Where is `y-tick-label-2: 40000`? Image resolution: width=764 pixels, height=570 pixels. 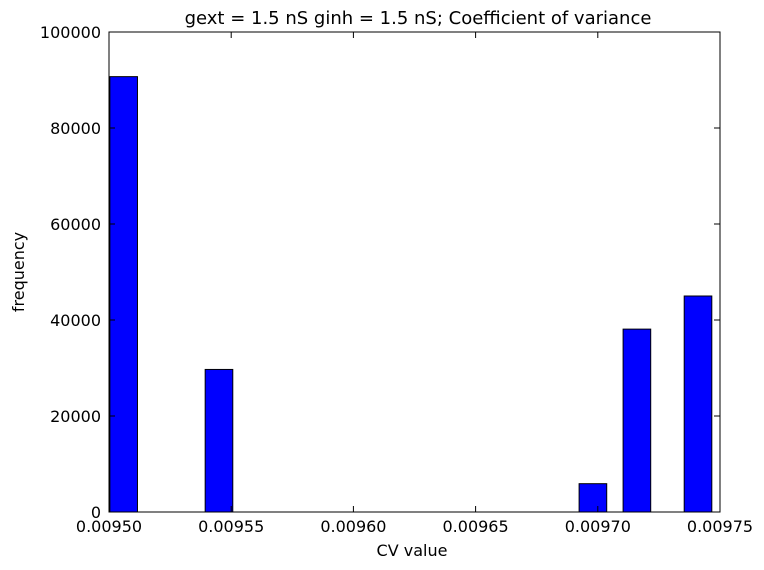 y-tick-label-2: 40000 is located at coordinates (75, 320).